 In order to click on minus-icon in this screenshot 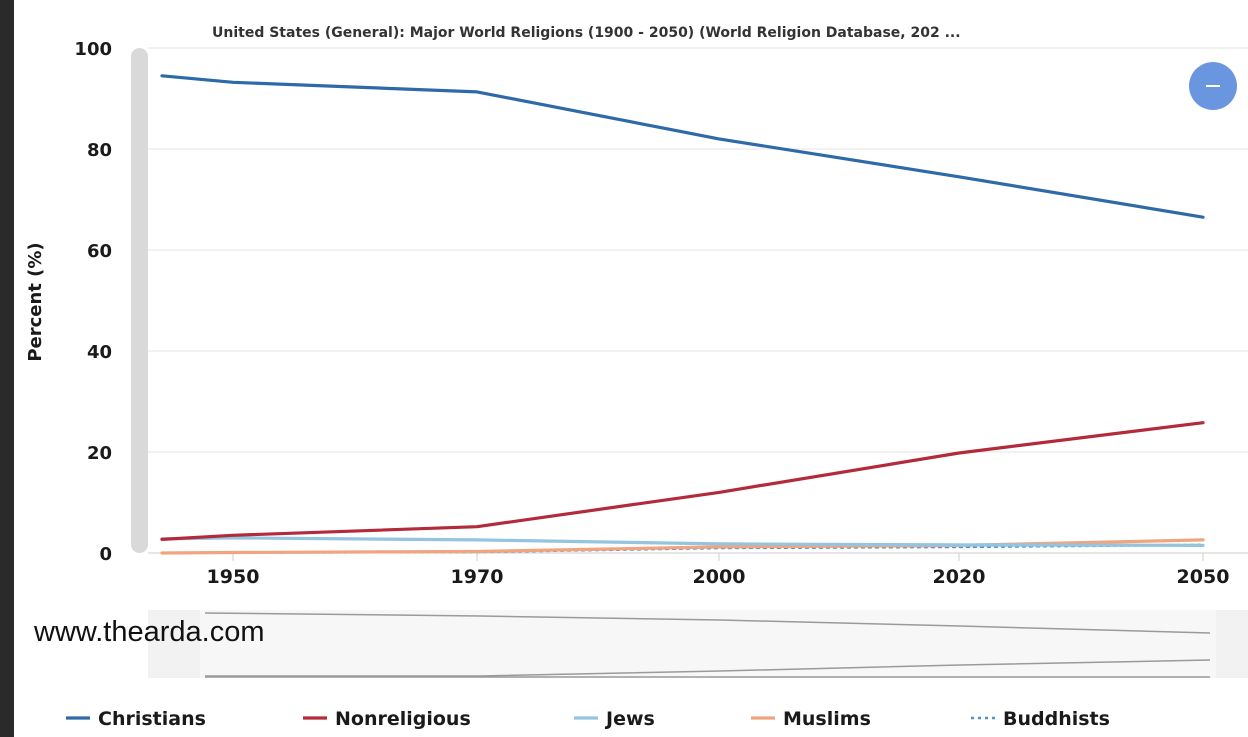, I will do `click(1213, 86)`.